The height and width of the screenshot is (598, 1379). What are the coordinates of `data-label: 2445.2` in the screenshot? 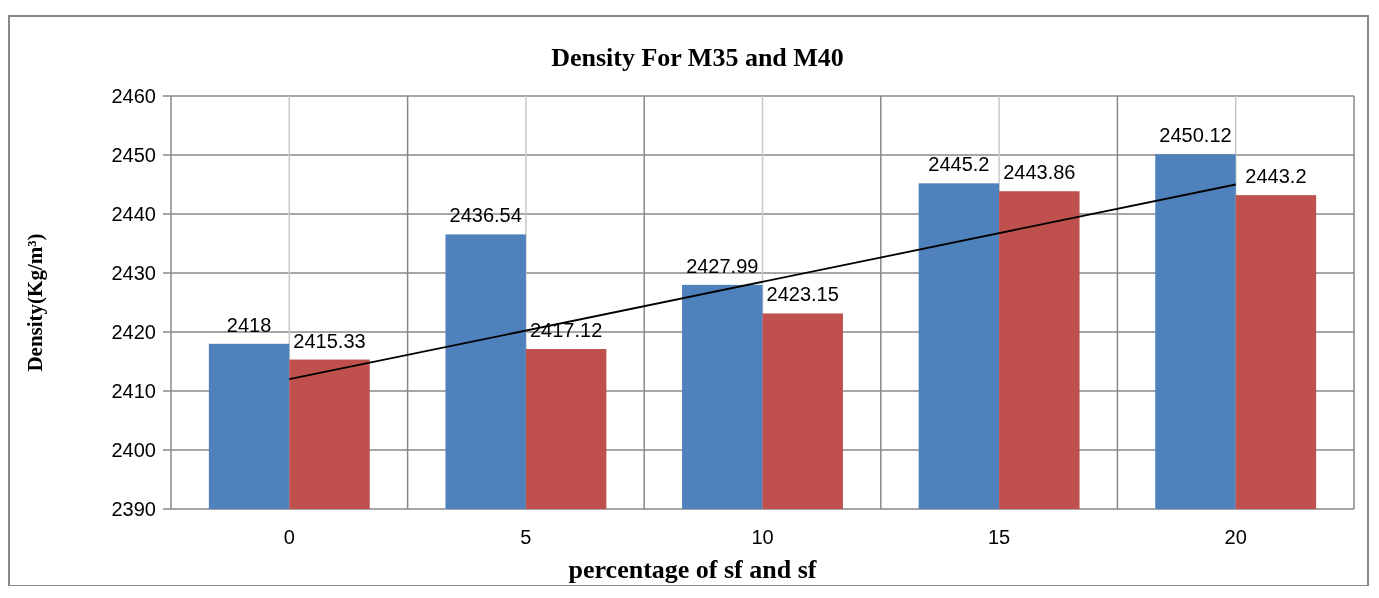 It's located at (959, 164).